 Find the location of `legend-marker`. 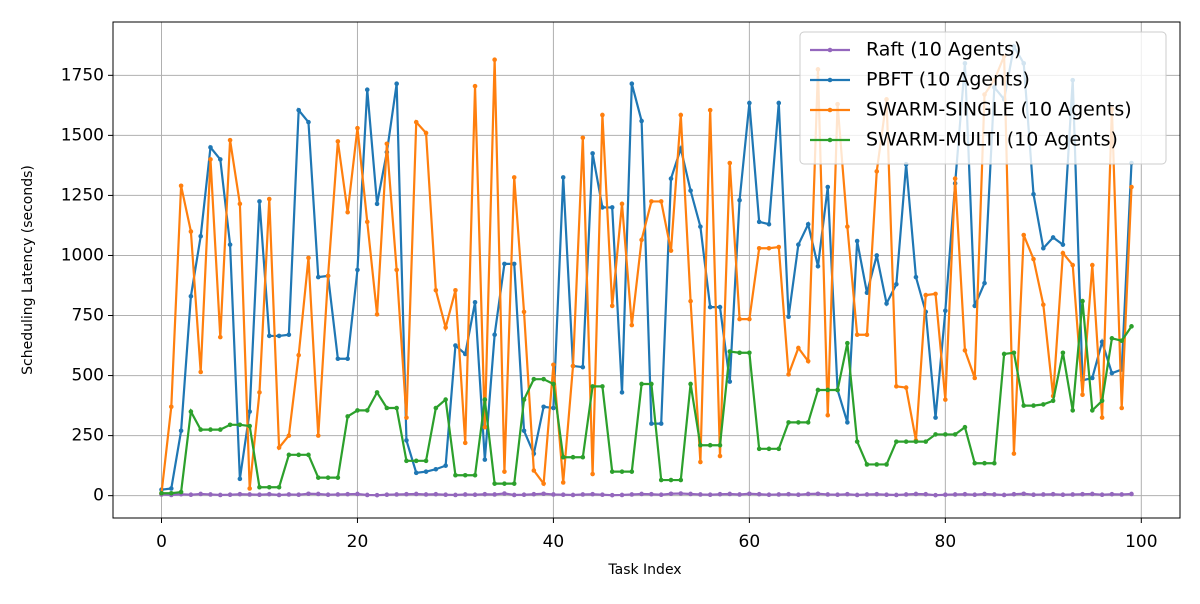

legend-marker is located at coordinates (830, 110).